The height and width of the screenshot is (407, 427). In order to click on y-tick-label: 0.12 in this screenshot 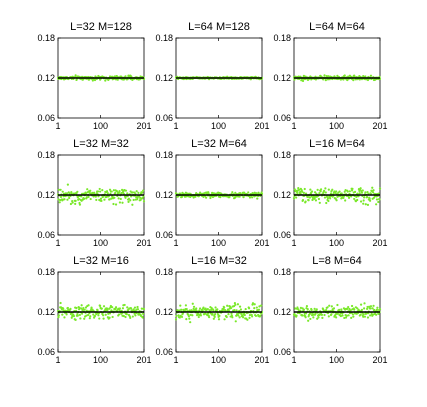, I will do `click(164, 195)`.